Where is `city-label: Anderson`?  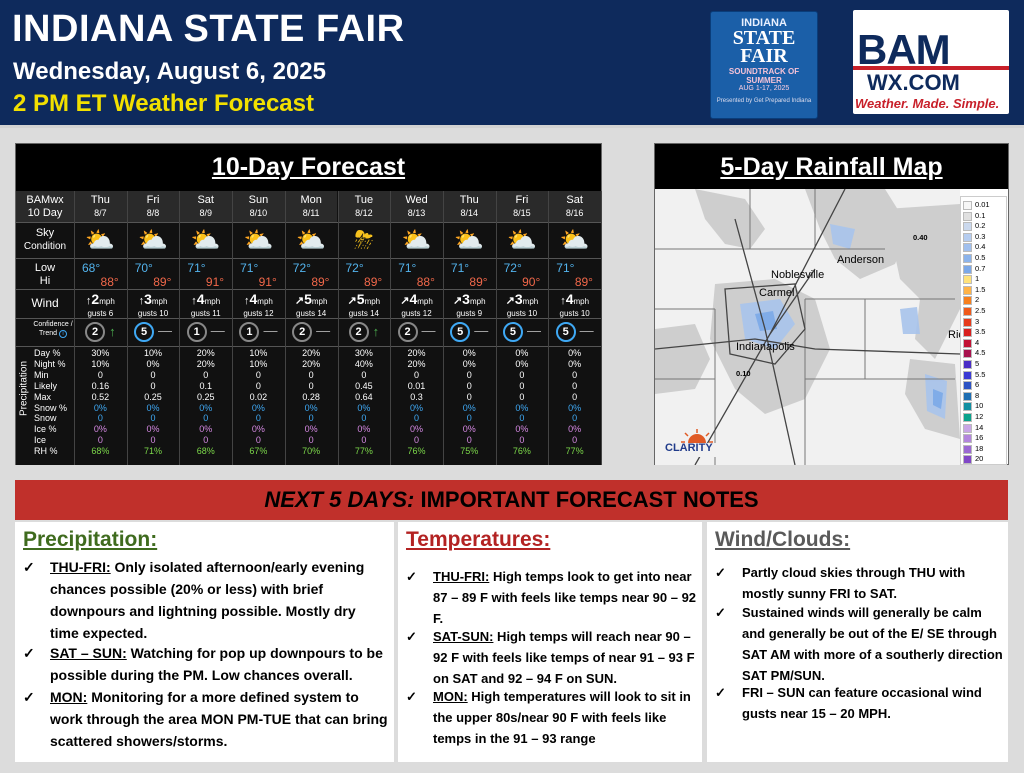
city-label: Anderson is located at coordinates (861, 260).